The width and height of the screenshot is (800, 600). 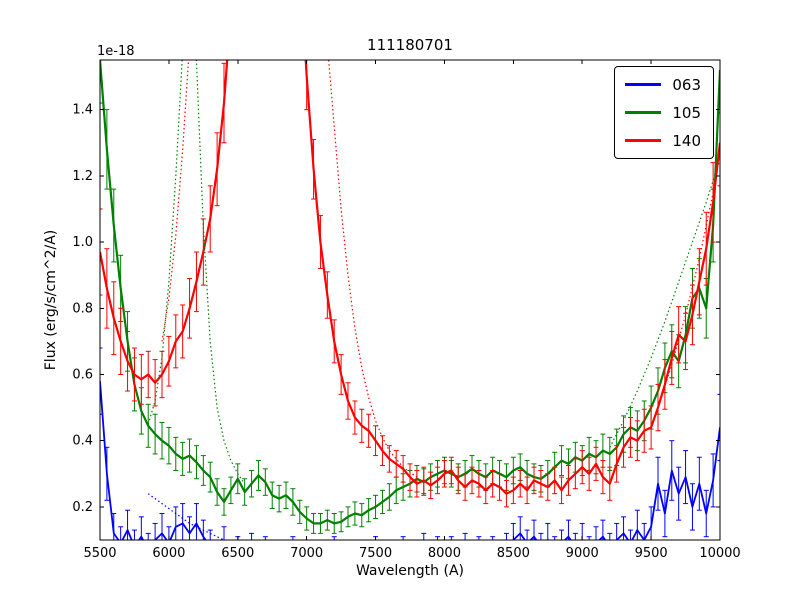 What do you see at coordinates (82, 308) in the screenshot?
I see `y-tick-label: 0.8` at bounding box center [82, 308].